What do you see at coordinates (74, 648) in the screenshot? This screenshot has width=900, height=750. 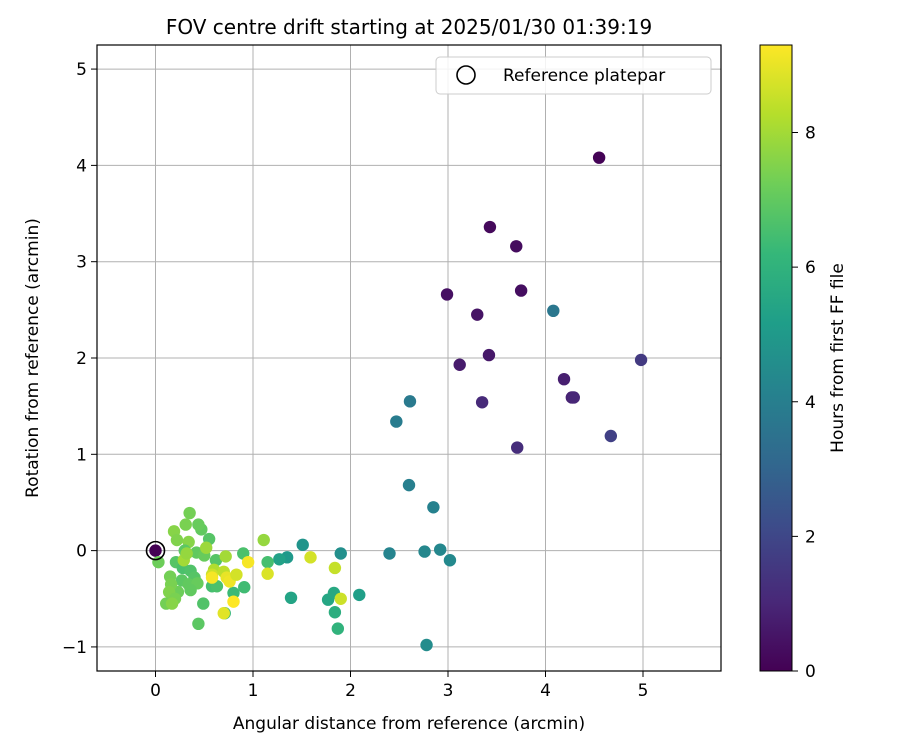 I see `y-tick-label: −1` at bounding box center [74, 648].